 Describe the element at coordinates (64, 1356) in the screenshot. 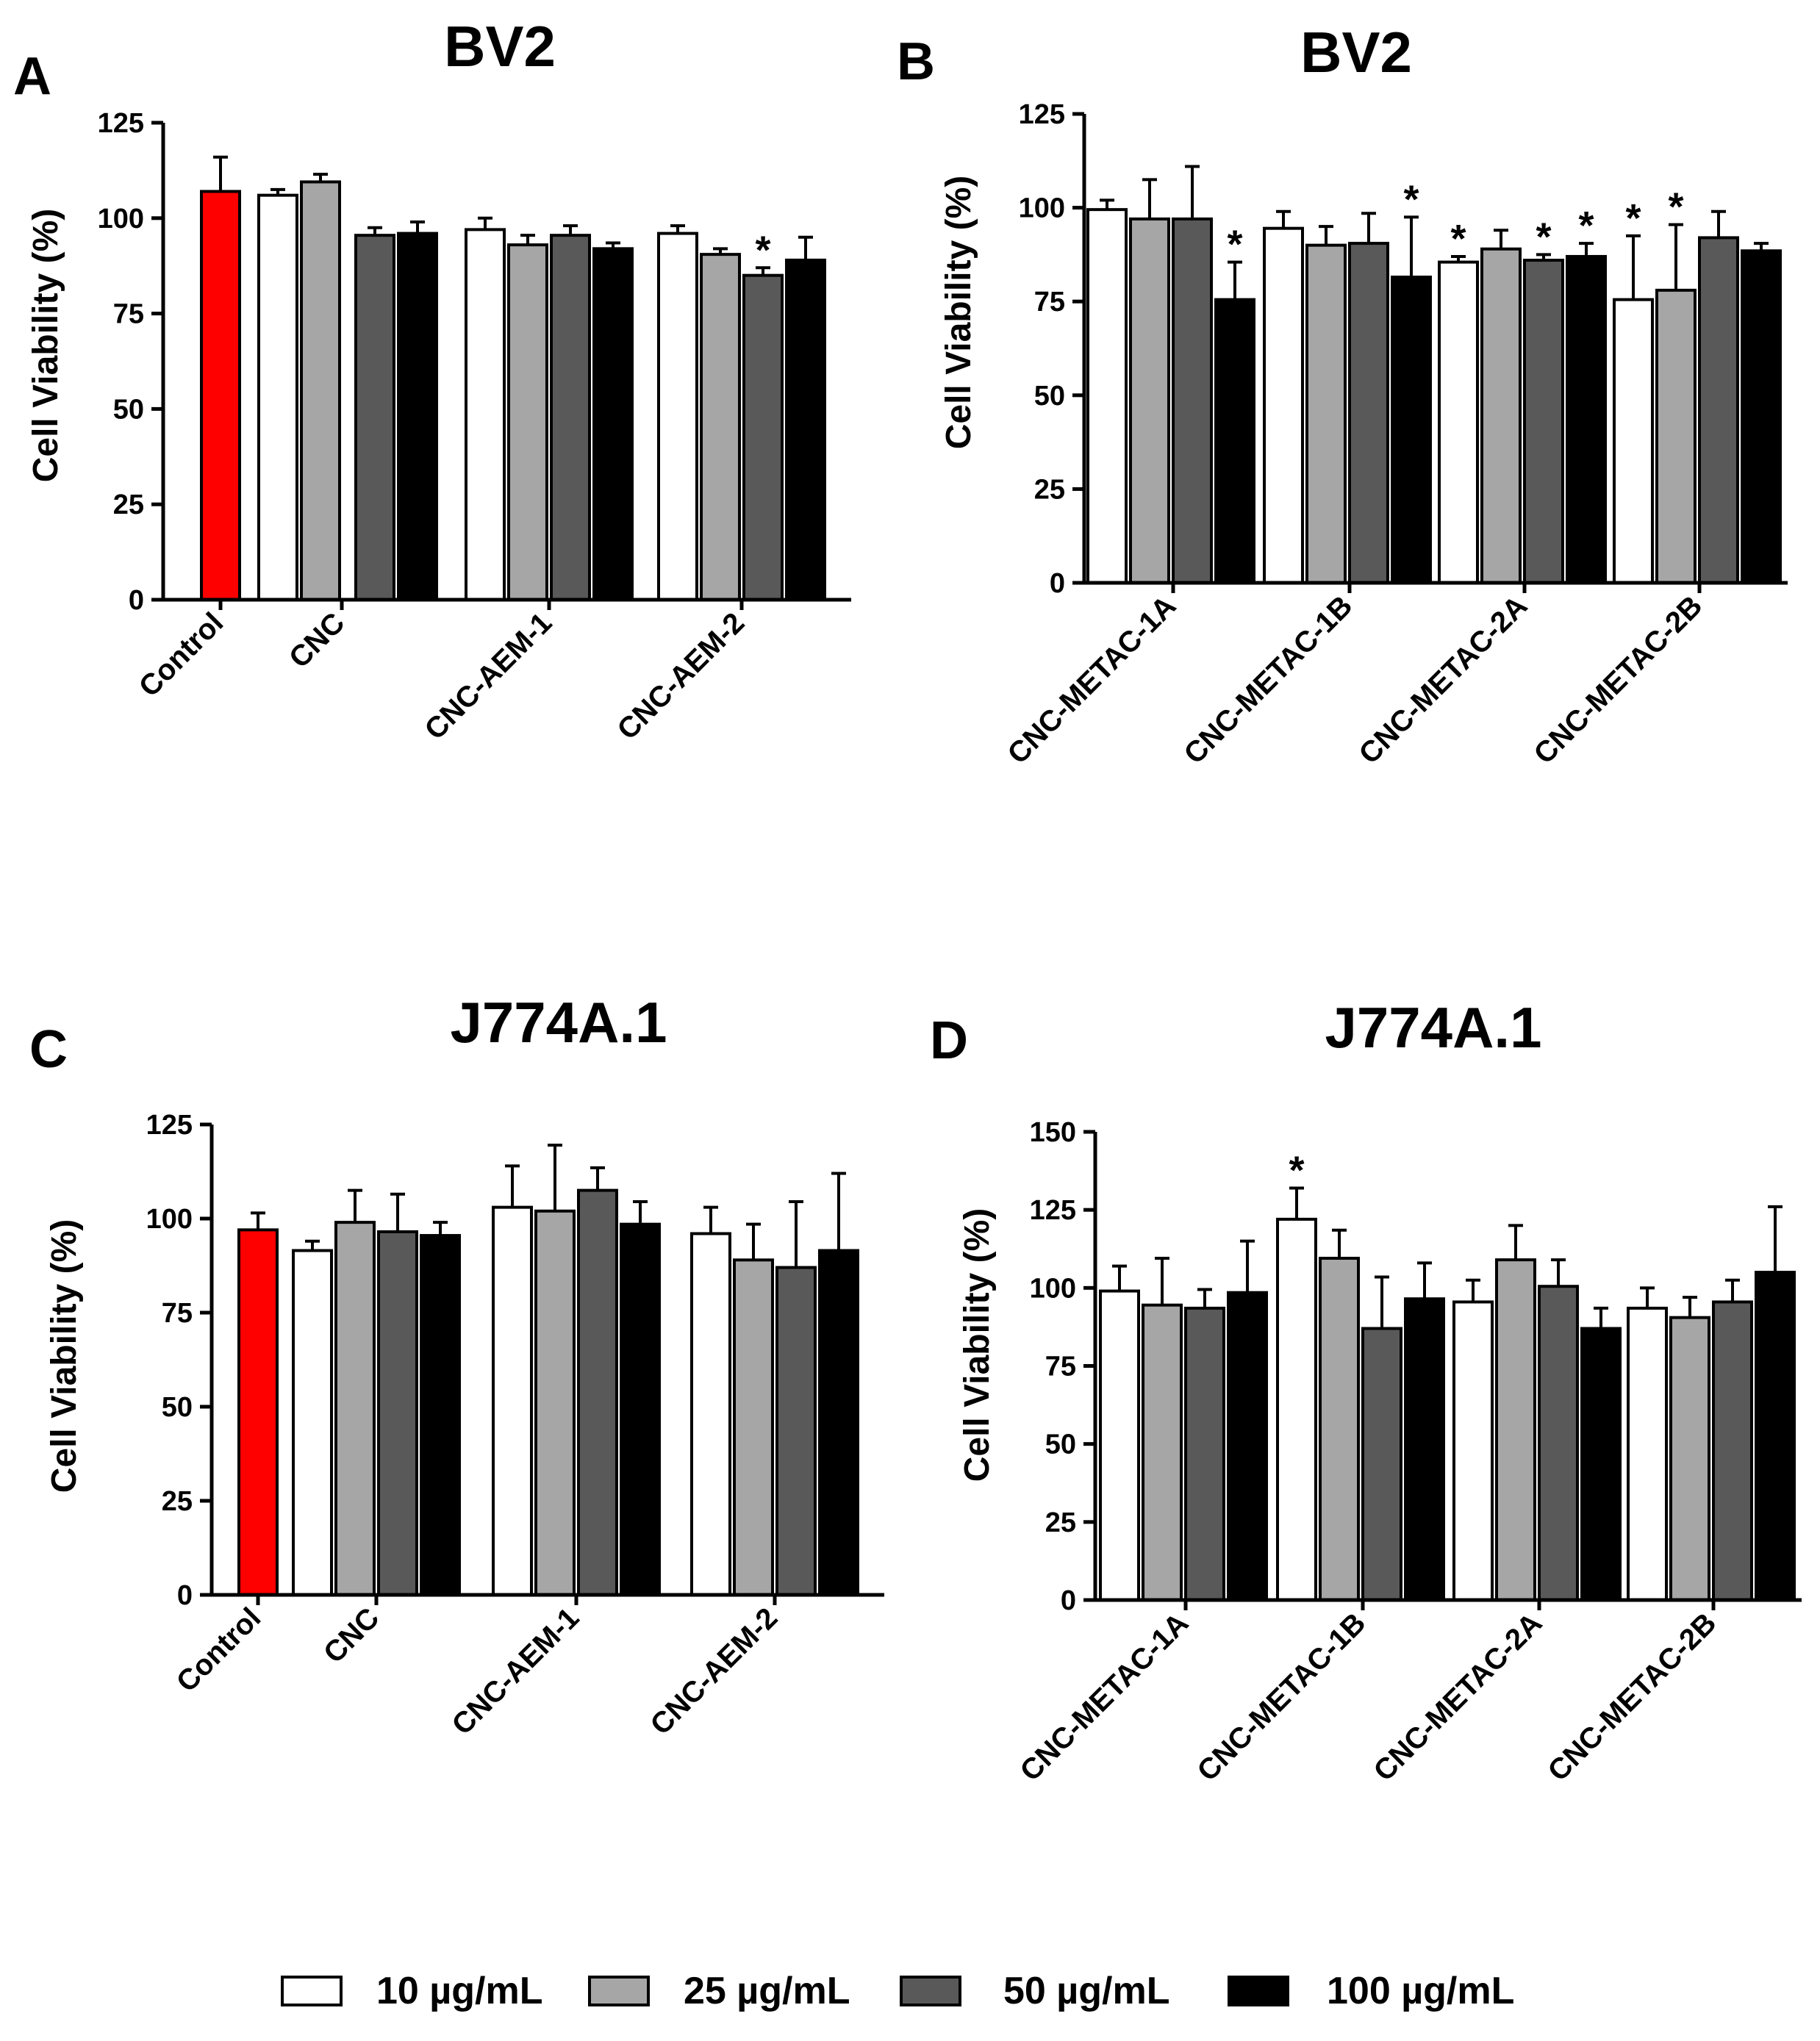

I see `panel-c-y-axis-title: Cell Viability (%)` at that location.